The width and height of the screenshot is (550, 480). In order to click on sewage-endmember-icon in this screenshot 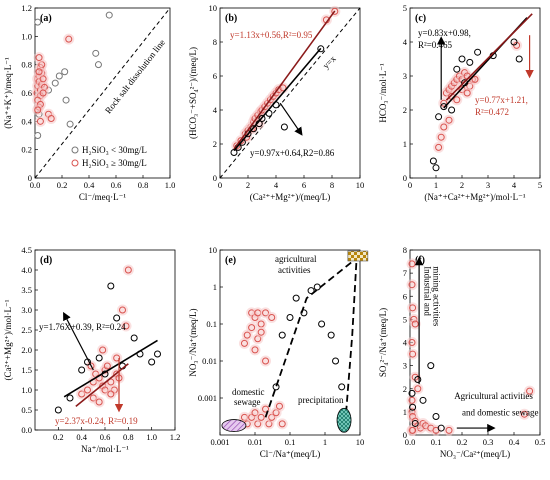, I will do `click(234, 425)`.